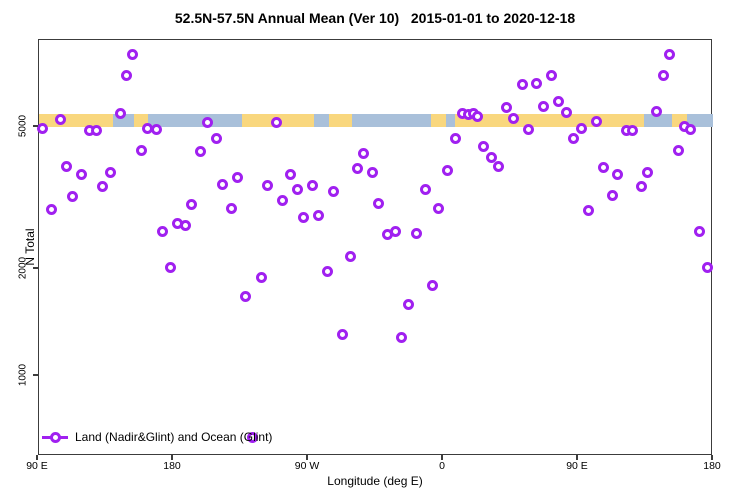 Image resolution: width=750 pixels, height=500 pixels. What do you see at coordinates (442, 466) in the screenshot?
I see `x-axis-tick-label: 0` at bounding box center [442, 466].